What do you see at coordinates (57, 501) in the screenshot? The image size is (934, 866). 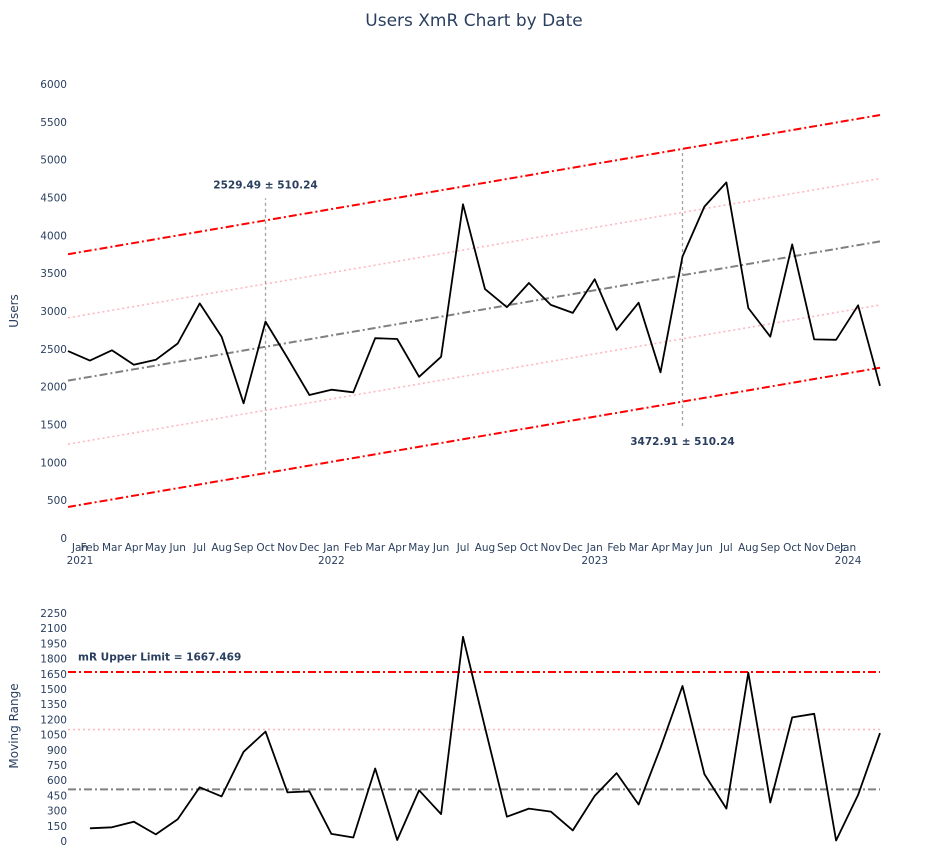 I see `users-y-tick-label: 500` at bounding box center [57, 501].